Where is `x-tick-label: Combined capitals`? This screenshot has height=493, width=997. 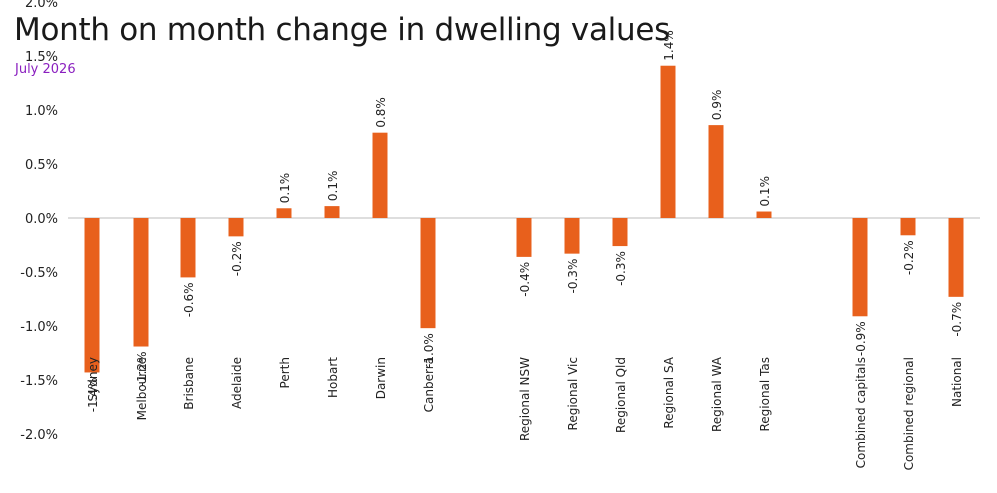 x-tick-label: Combined capitals is located at coordinates (861, 412).